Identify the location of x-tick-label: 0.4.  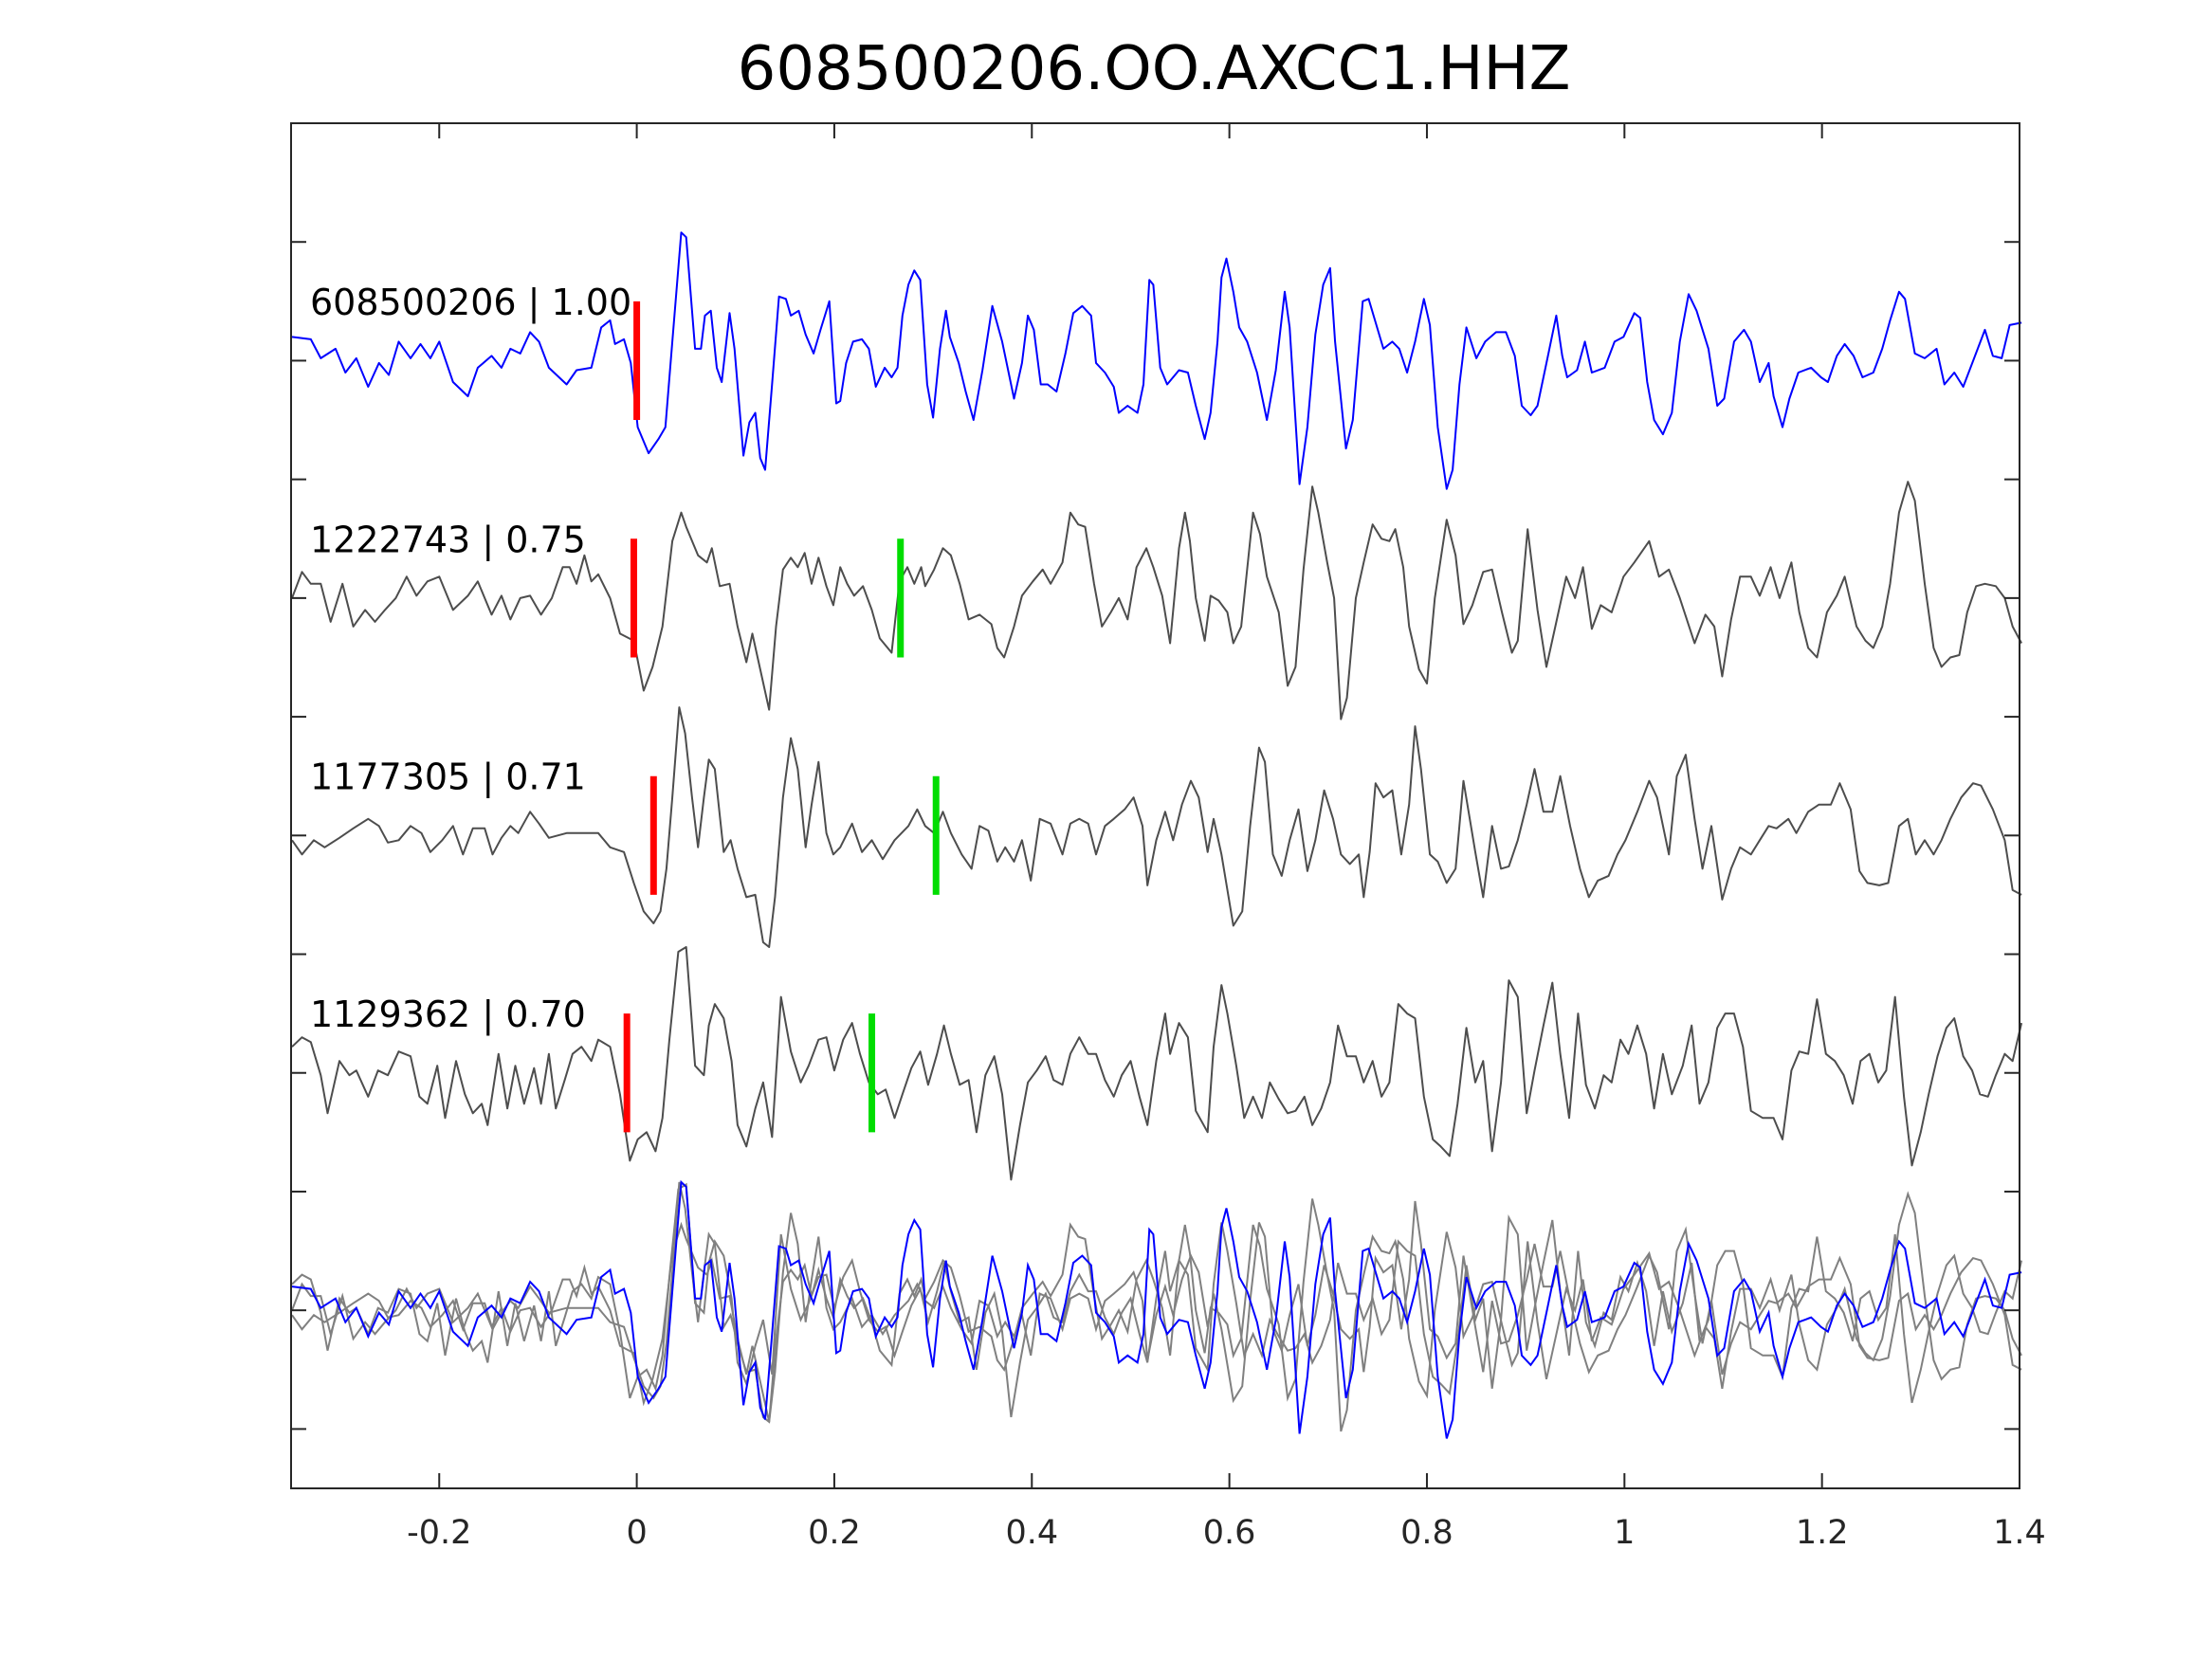
(1031, 1533).